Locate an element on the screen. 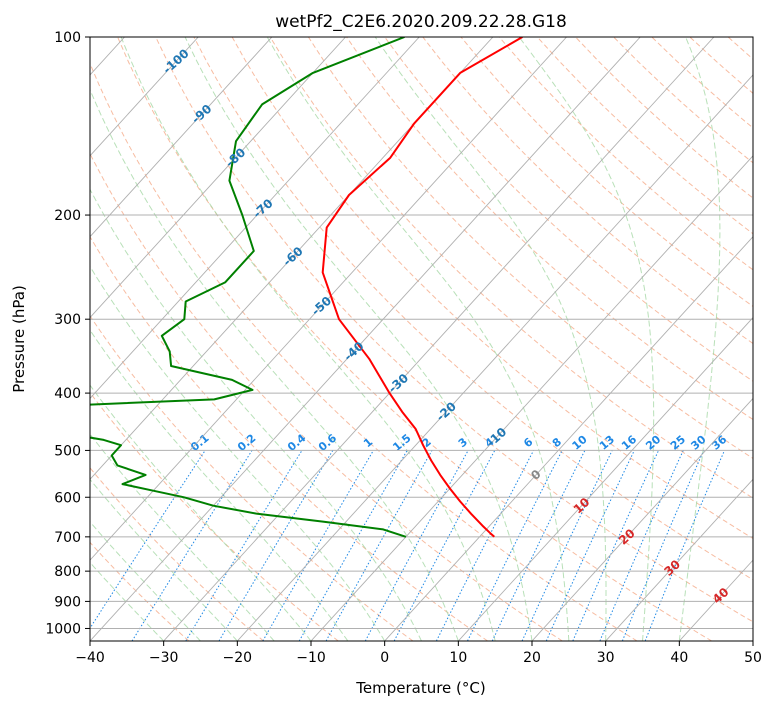  y-tick-label: 300 is located at coordinates (67, 320).